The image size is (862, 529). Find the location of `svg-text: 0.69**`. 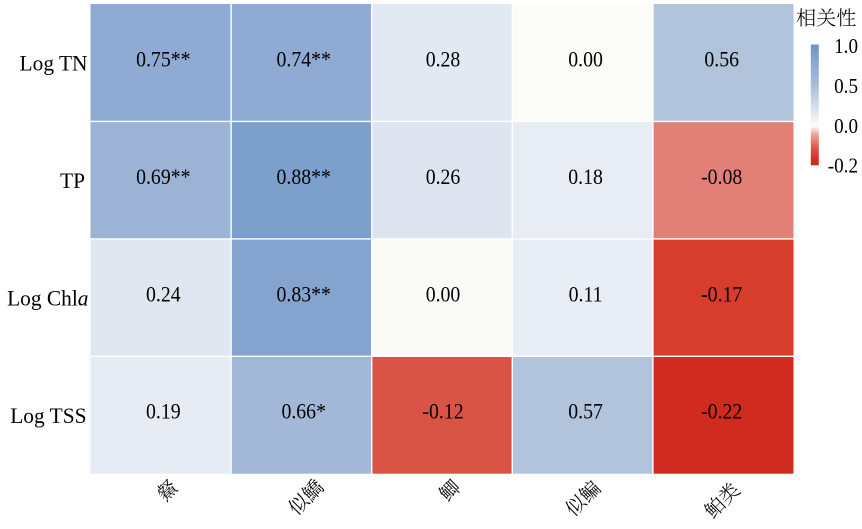

svg-text: 0.69** is located at coordinates (163, 176).